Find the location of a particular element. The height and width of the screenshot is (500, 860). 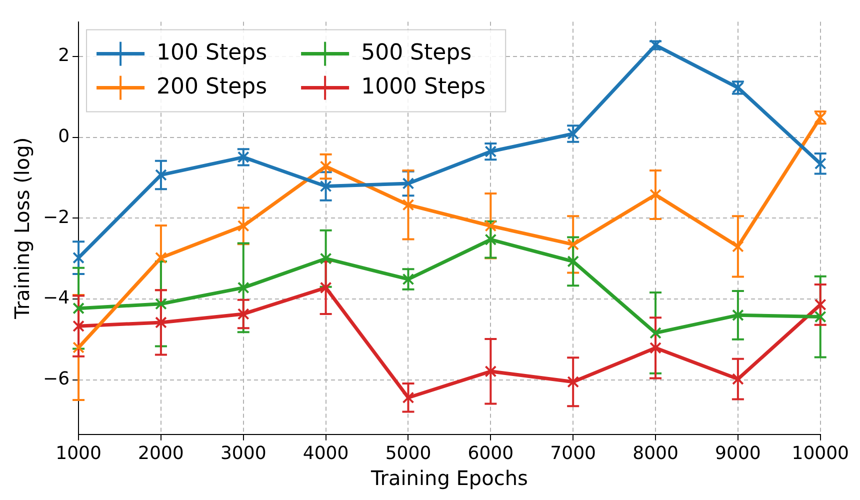

legend-label: 100 Steps is located at coordinates (212, 53).